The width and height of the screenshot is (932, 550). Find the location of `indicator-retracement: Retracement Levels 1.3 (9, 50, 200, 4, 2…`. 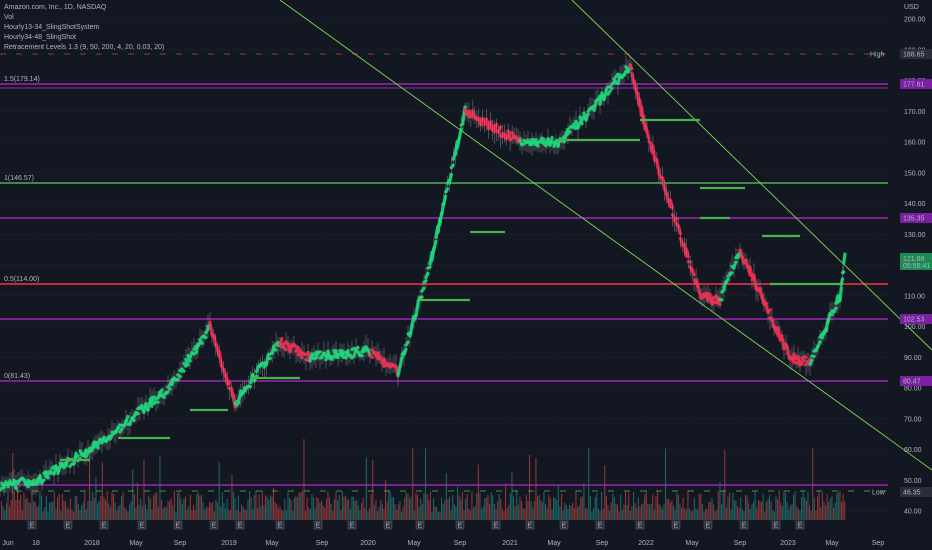

indicator-retracement: Retracement Levels 1.3 (9, 50, 200, 4, 2… is located at coordinates (84, 47).